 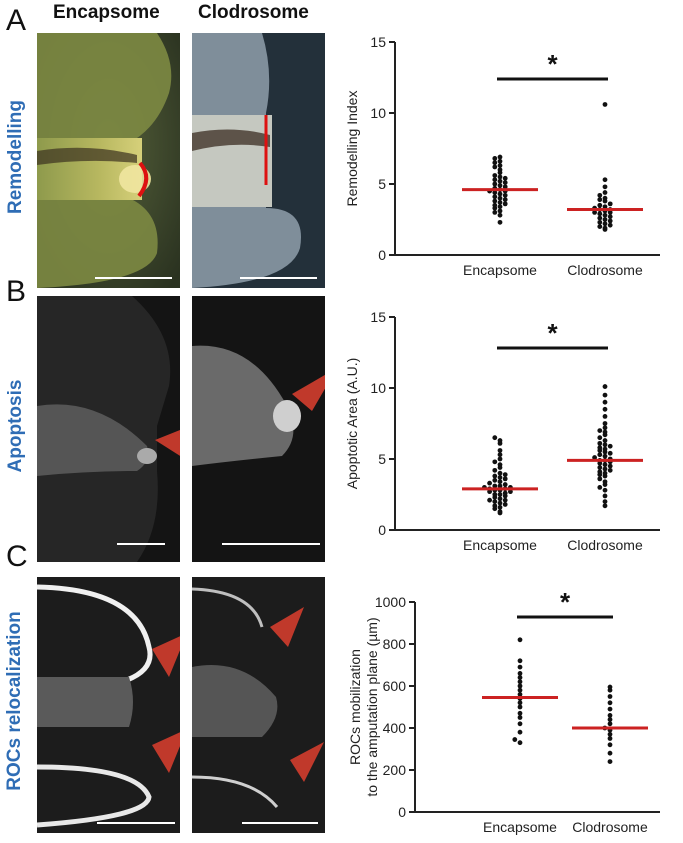 What do you see at coordinates (395, 728) in the screenshot?
I see `y-tick-label: 400` at bounding box center [395, 728].